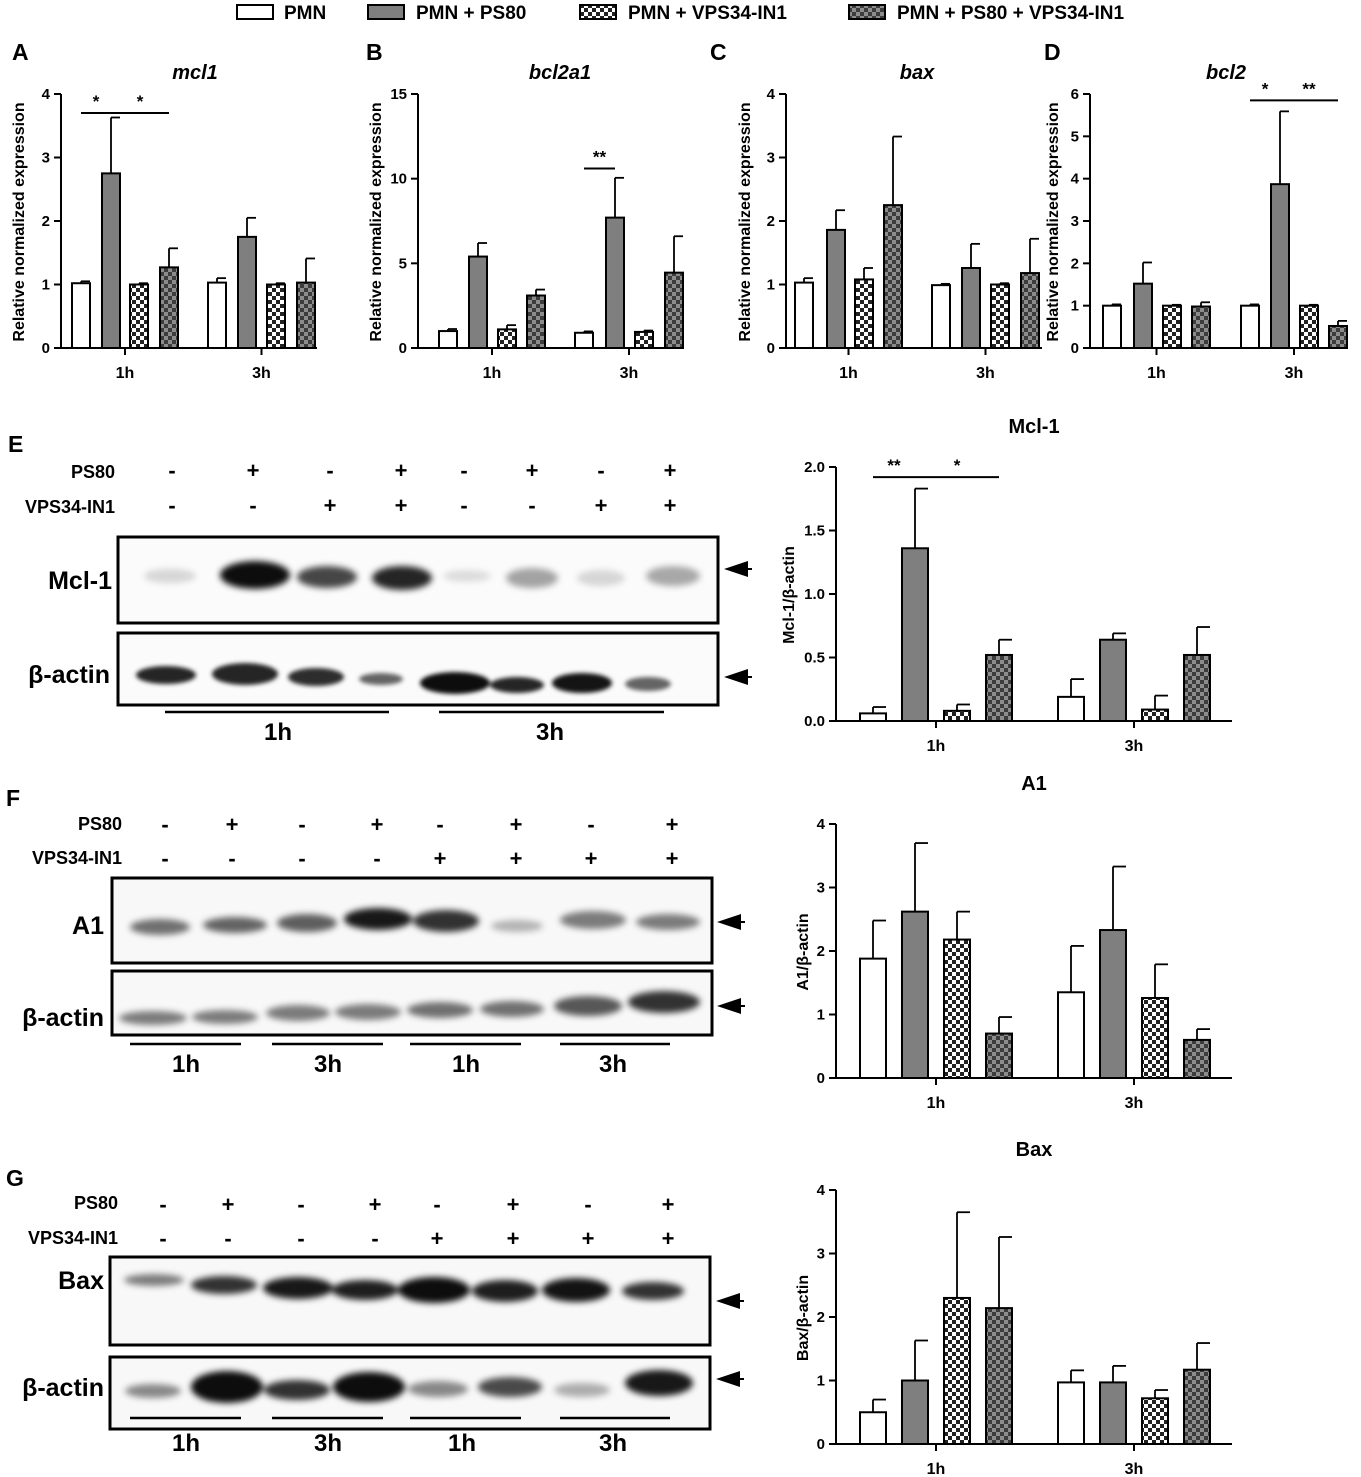 The width and height of the screenshot is (1361, 1477). I want to click on panel-title-bcl2a1: bcl2a1, so click(560, 73).